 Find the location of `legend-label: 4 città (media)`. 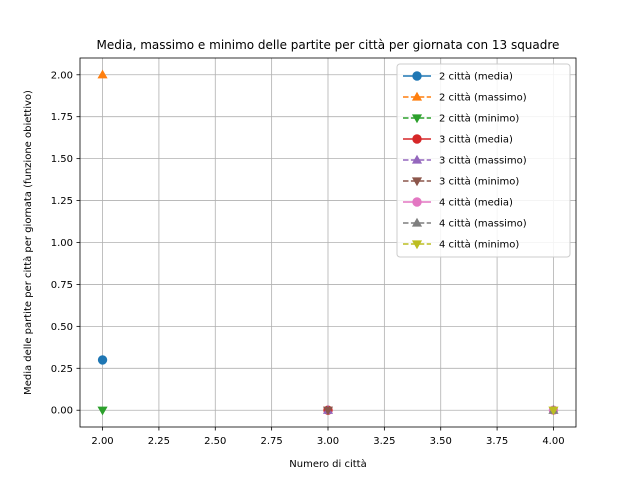

legend-label: 4 città (media) is located at coordinates (476, 203).